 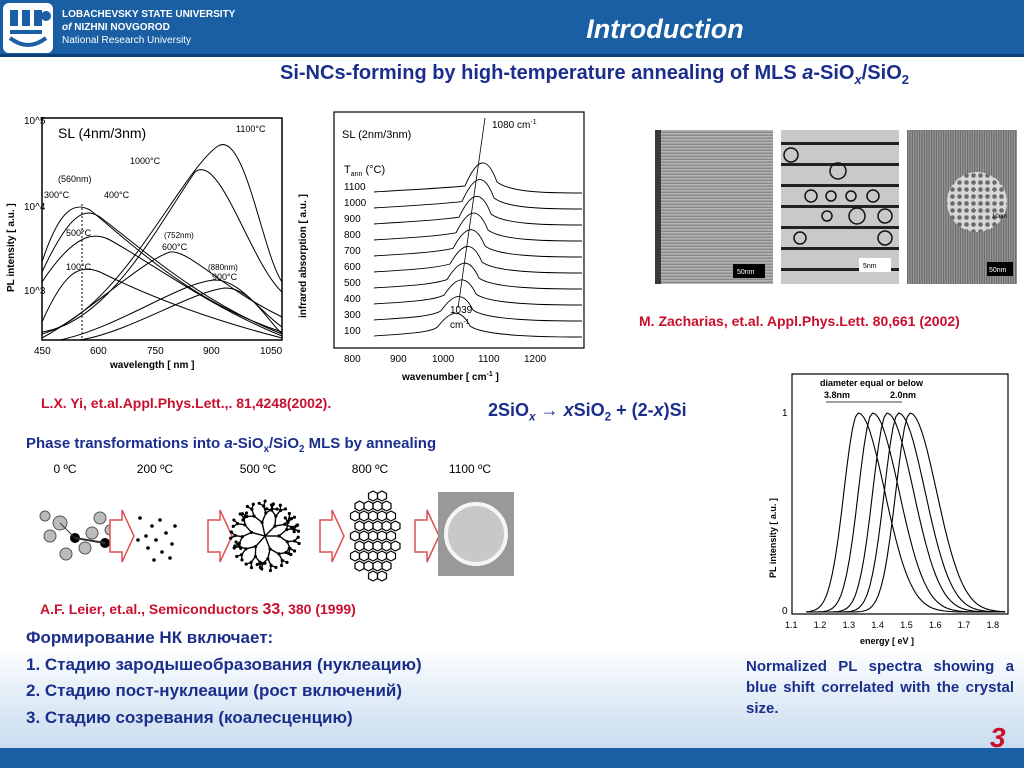 What do you see at coordinates (512, 698) in the screenshot?
I see `bottom-gradient-band` at bounding box center [512, 698].